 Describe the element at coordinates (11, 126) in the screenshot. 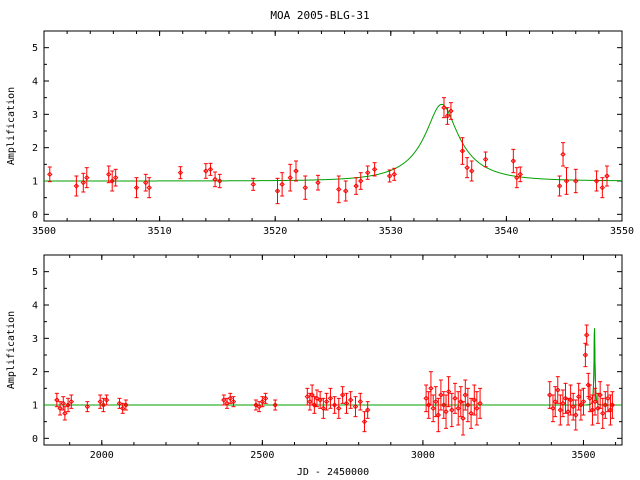

I see `top-panel-y-axis-label: Amplification` at that location.